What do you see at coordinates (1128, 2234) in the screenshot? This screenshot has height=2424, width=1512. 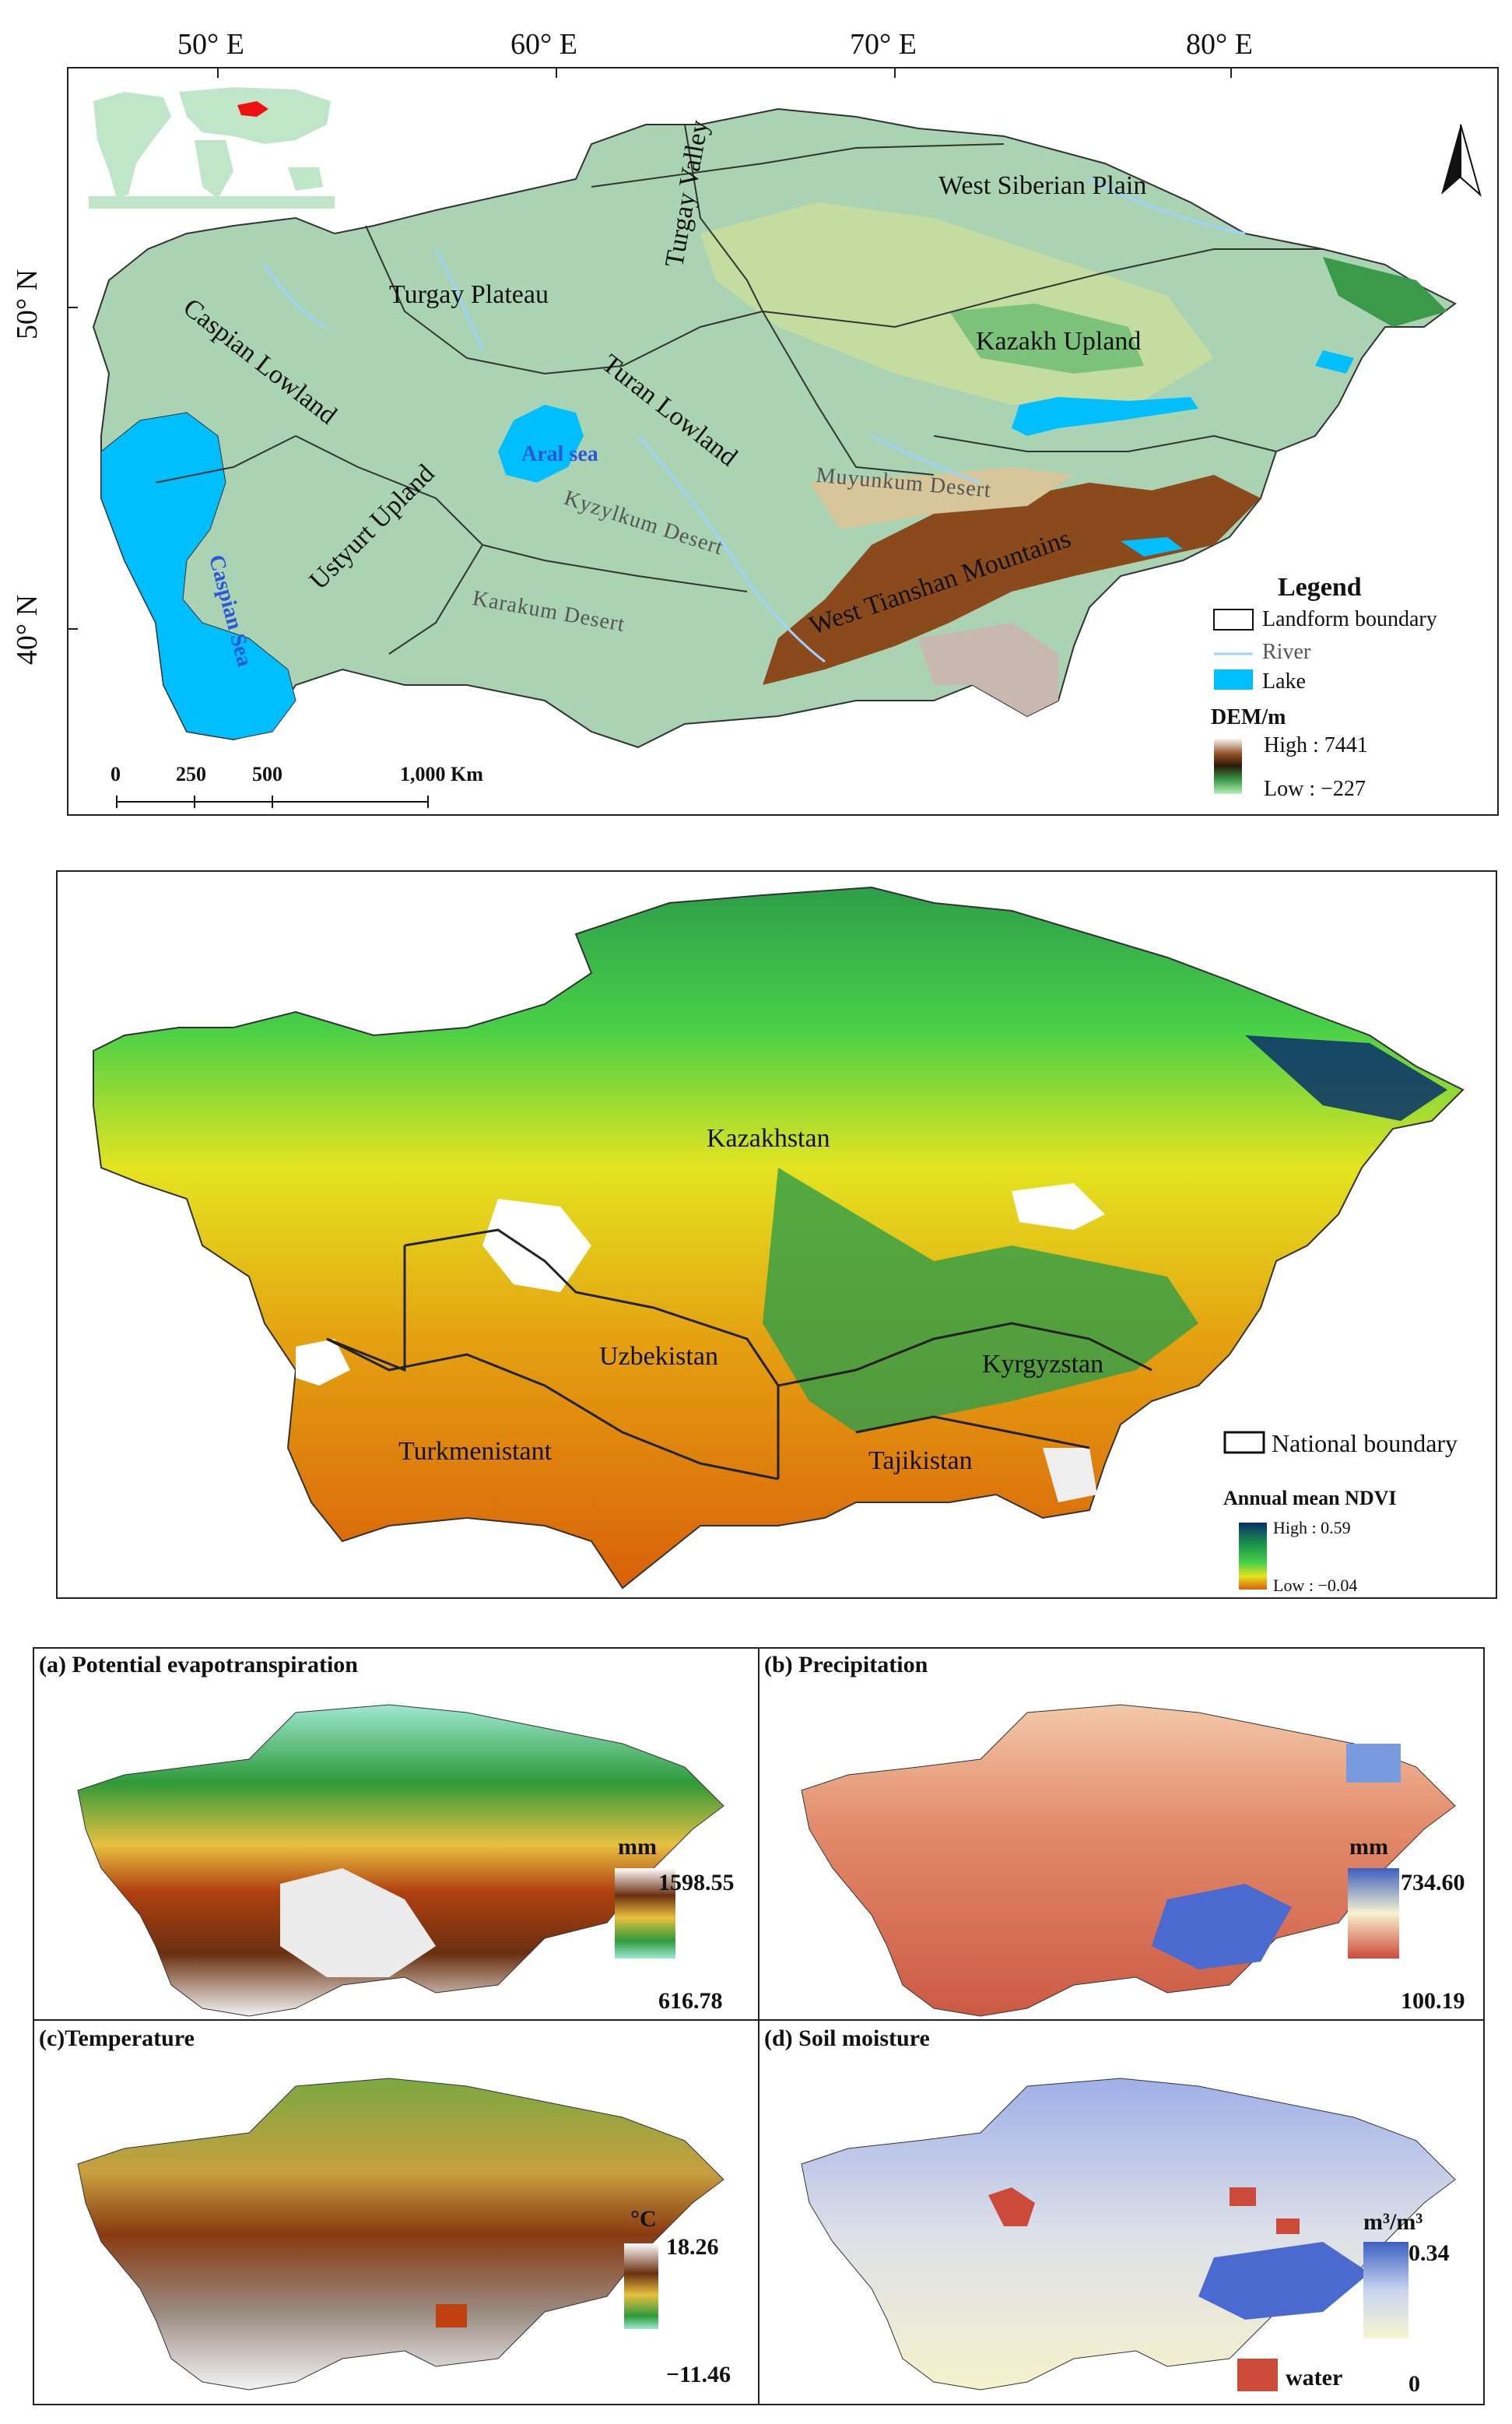 I see `soil-moisture-map` at bounding box center [1128, 2234].